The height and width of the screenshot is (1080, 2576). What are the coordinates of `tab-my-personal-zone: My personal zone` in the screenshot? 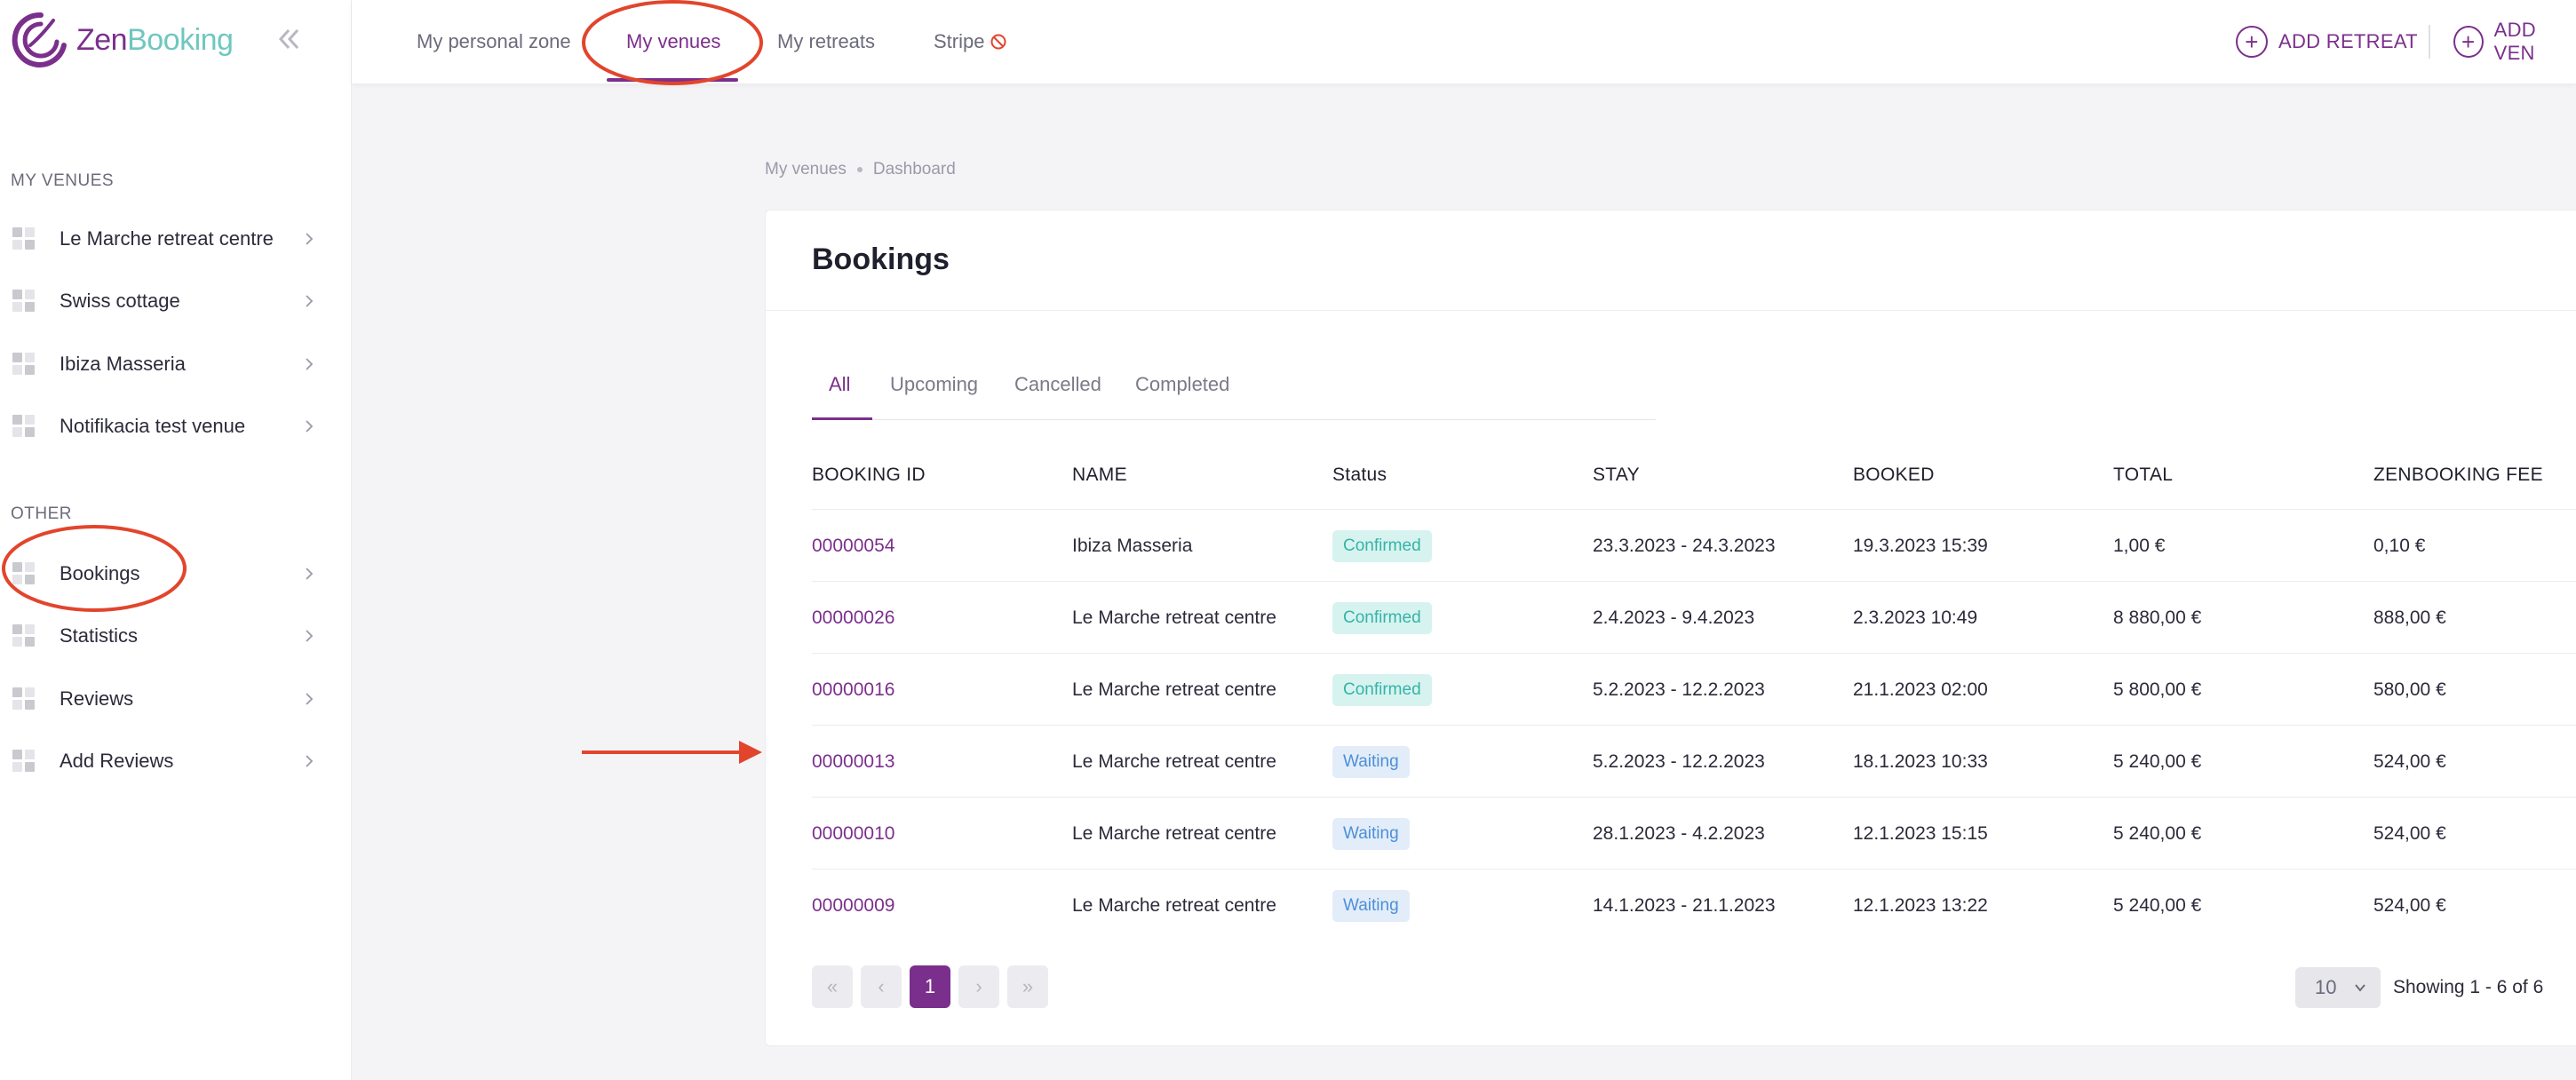 It's located at (494, 41).